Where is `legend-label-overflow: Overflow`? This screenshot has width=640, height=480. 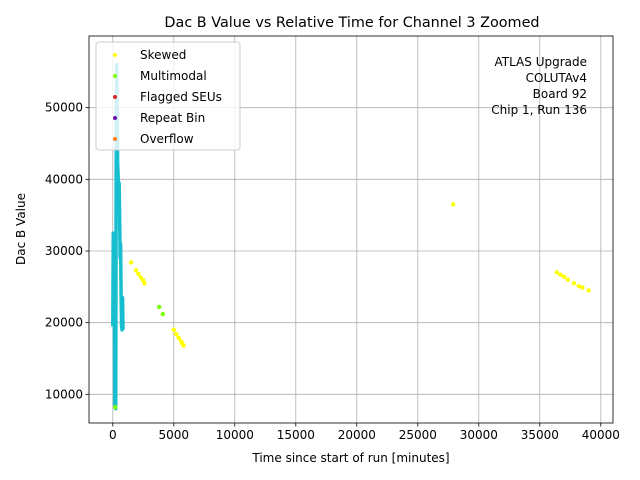 legend-label-overflow: Overflow is located at coordinates (167, 139).